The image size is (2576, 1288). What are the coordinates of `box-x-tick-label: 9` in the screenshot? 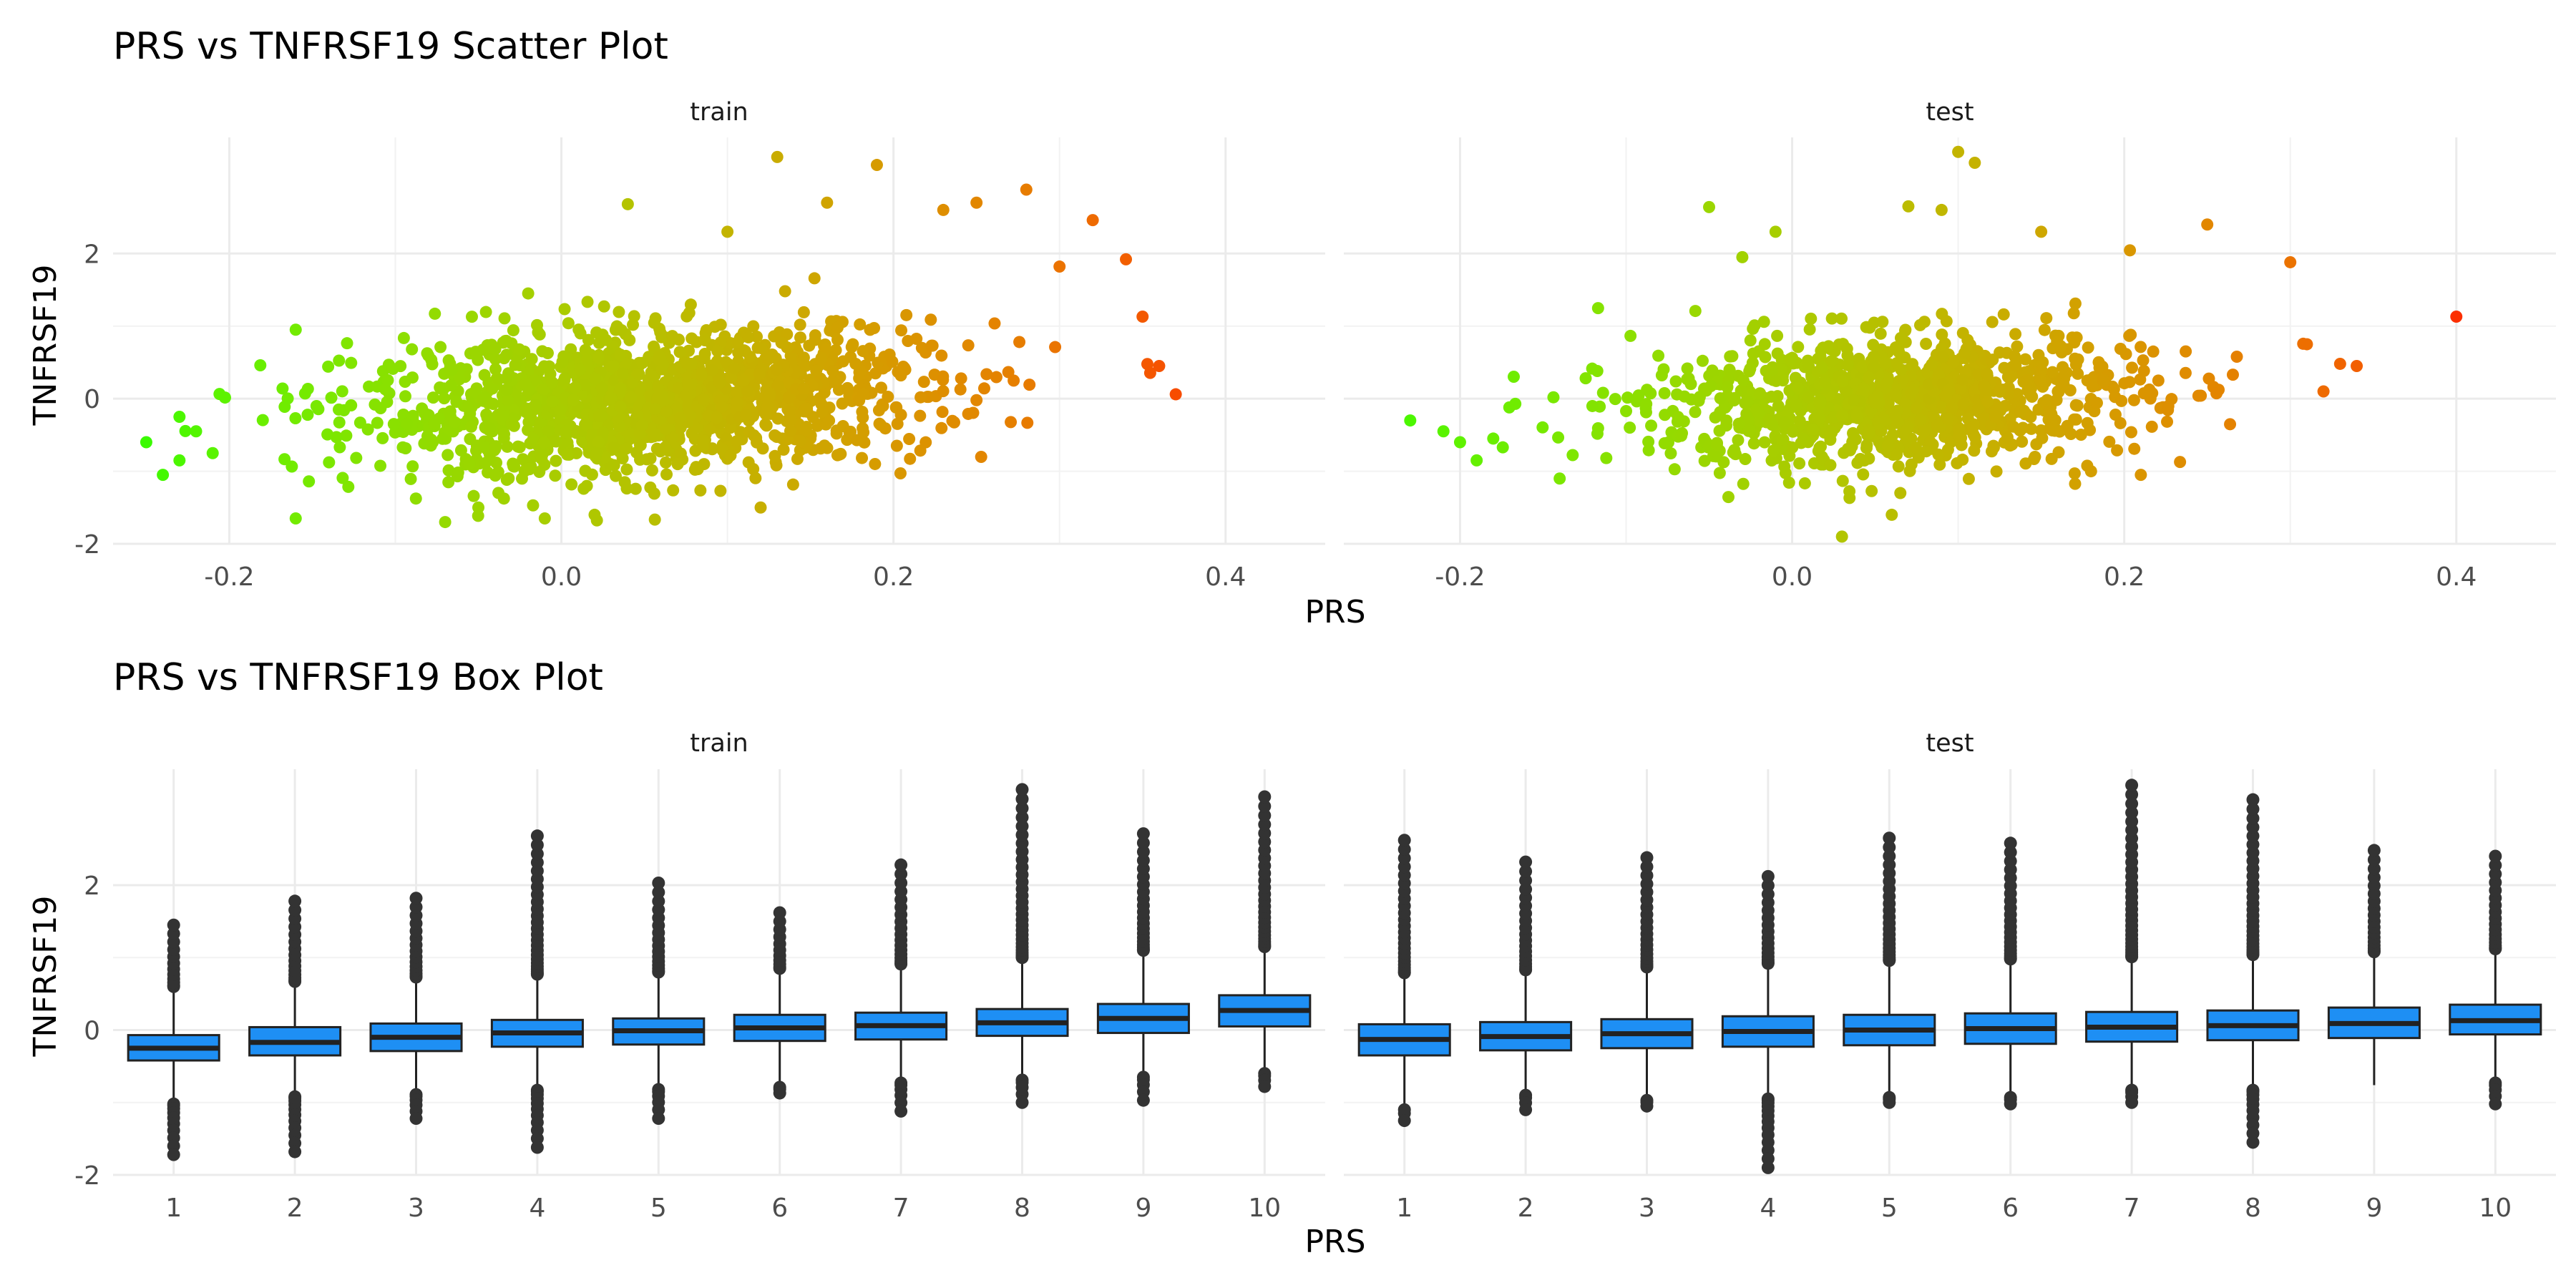 It's located at (1143, 1208).